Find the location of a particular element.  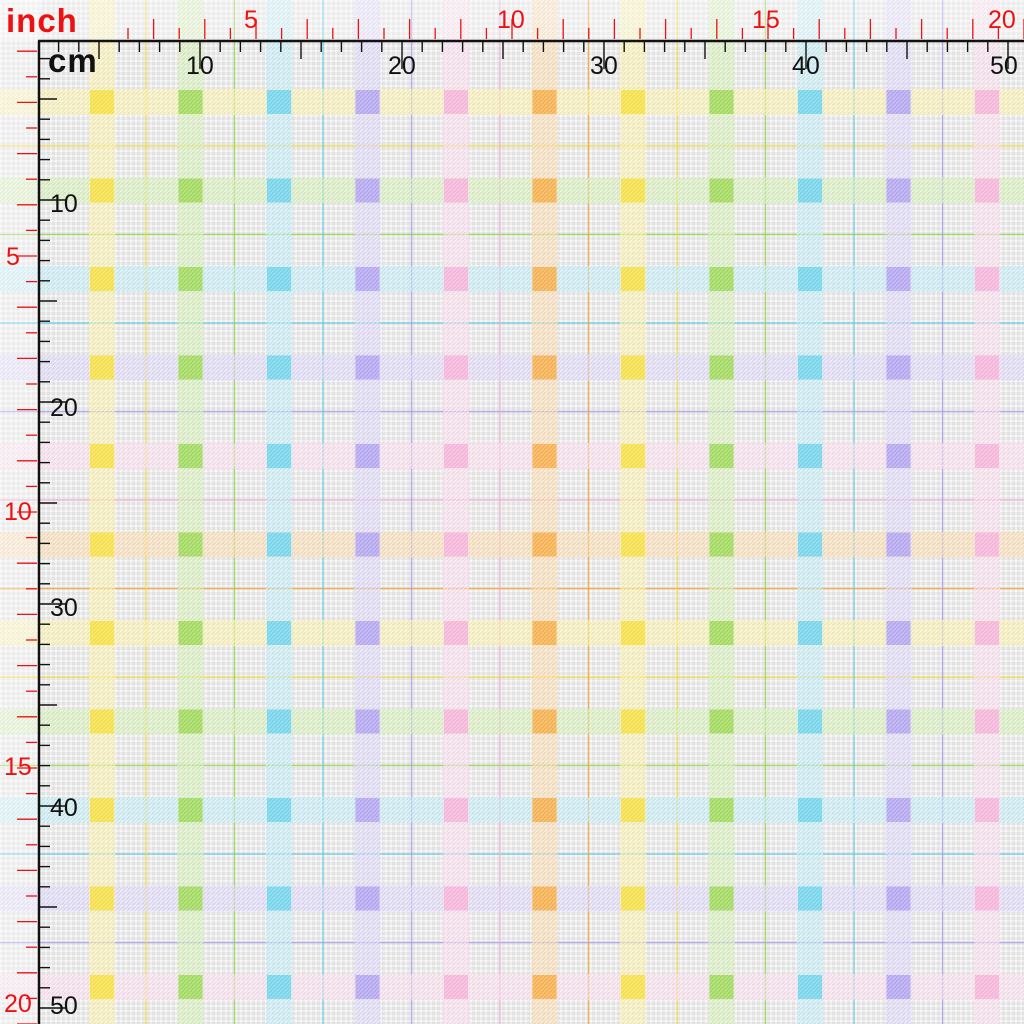

inch-left-label: 5 is located at coordinates (13, 257).